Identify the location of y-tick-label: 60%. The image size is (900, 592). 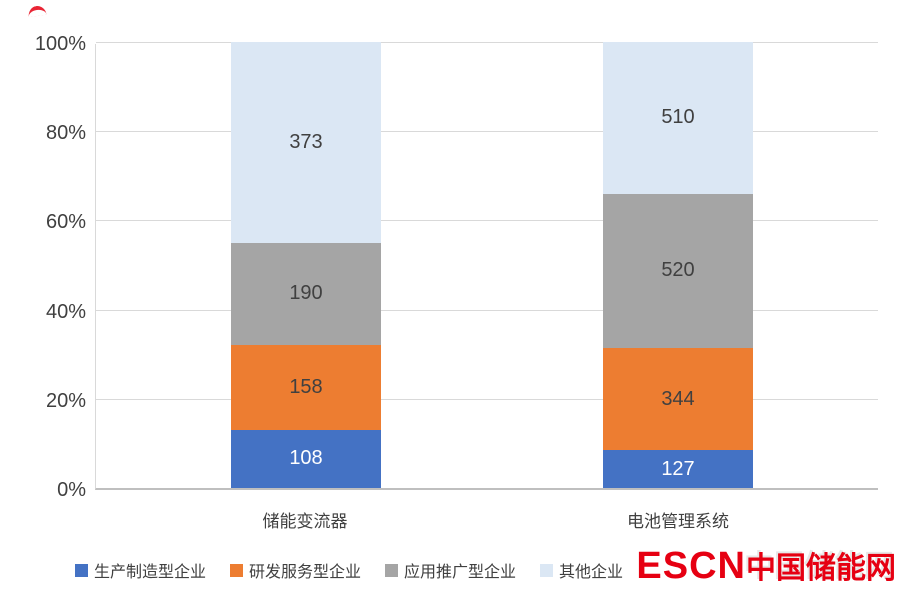
(65, 222).